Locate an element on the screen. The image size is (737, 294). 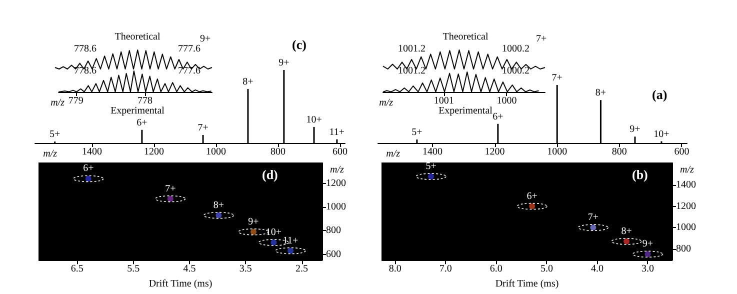
x-tick-label: 5.5 is located at coordinates (133, 269).